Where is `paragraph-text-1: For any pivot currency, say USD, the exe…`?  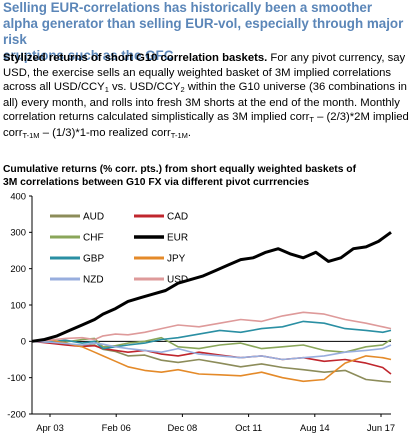 paragraph-text-1: For any pivot currency, say USD, the exe… is located at coordinates (204, 73).